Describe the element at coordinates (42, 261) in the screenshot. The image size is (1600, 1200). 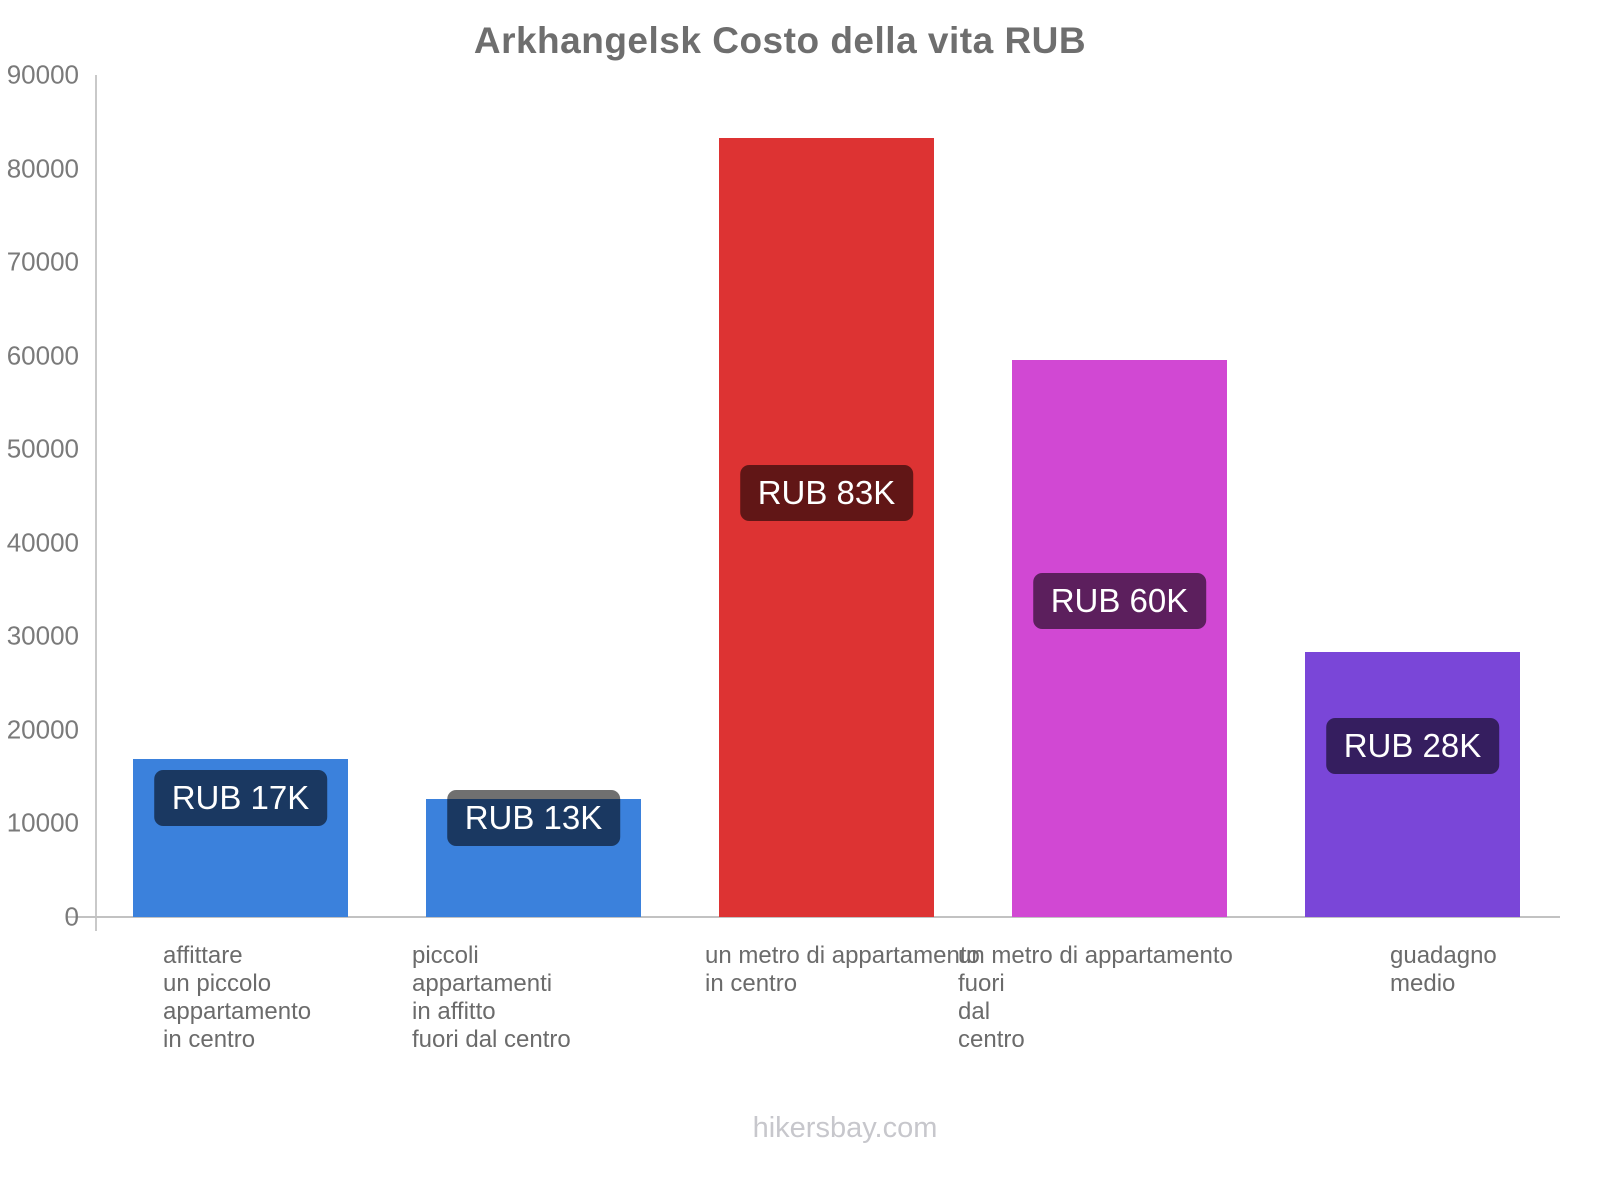
I see `y-tick-label: 70000` at that location.